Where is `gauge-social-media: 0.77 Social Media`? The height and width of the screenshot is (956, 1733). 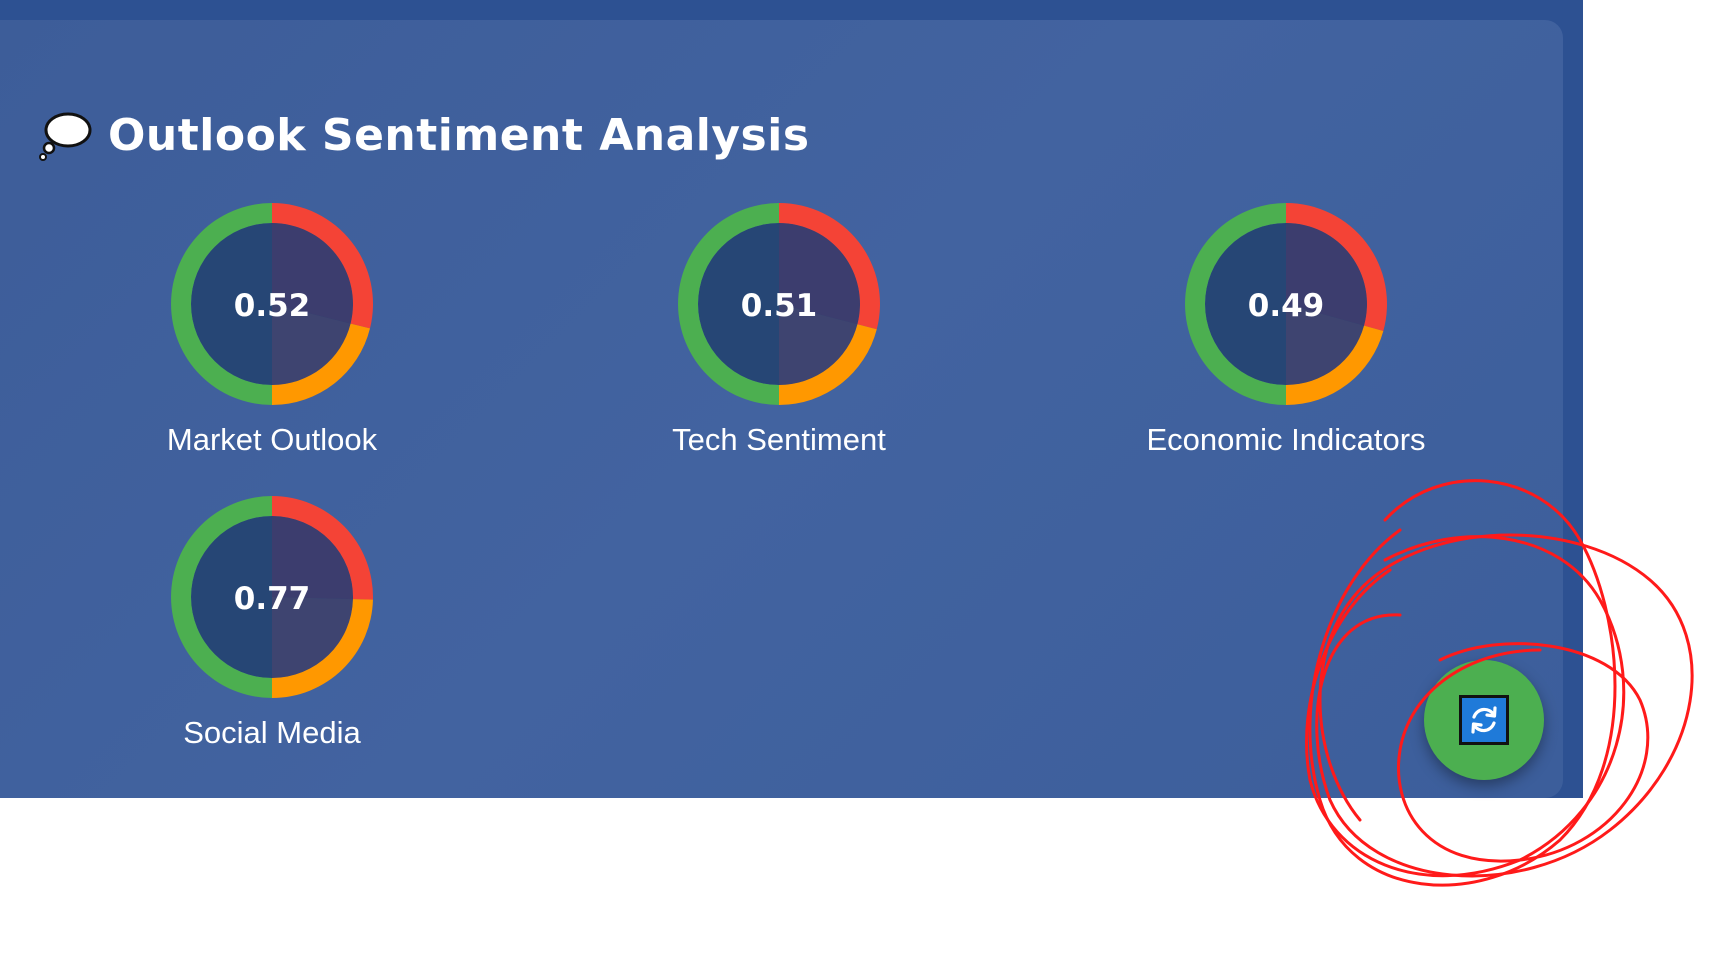
gauge-social-media: 0.77 Social Media is located at coordinates (272, 622).